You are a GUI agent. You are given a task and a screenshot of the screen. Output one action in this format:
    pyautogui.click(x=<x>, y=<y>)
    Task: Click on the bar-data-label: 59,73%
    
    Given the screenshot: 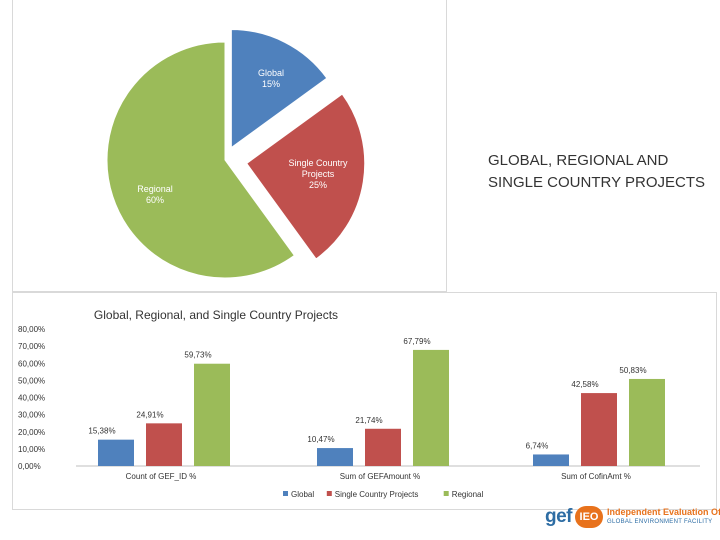 What is the action you would take?
    pyautogui.click(x=197, y=355)
    